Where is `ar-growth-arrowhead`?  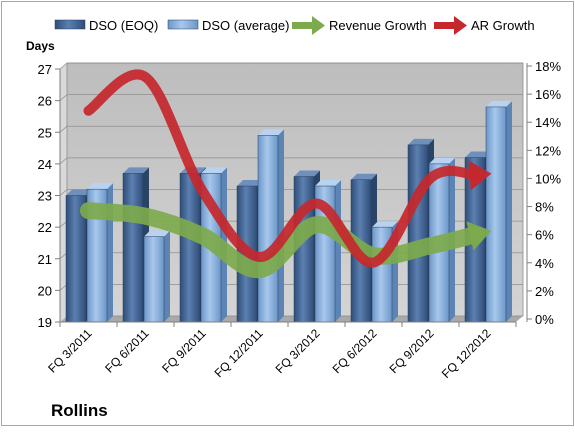 ar-growth-arrowhead is located at coordinates (480, 175).